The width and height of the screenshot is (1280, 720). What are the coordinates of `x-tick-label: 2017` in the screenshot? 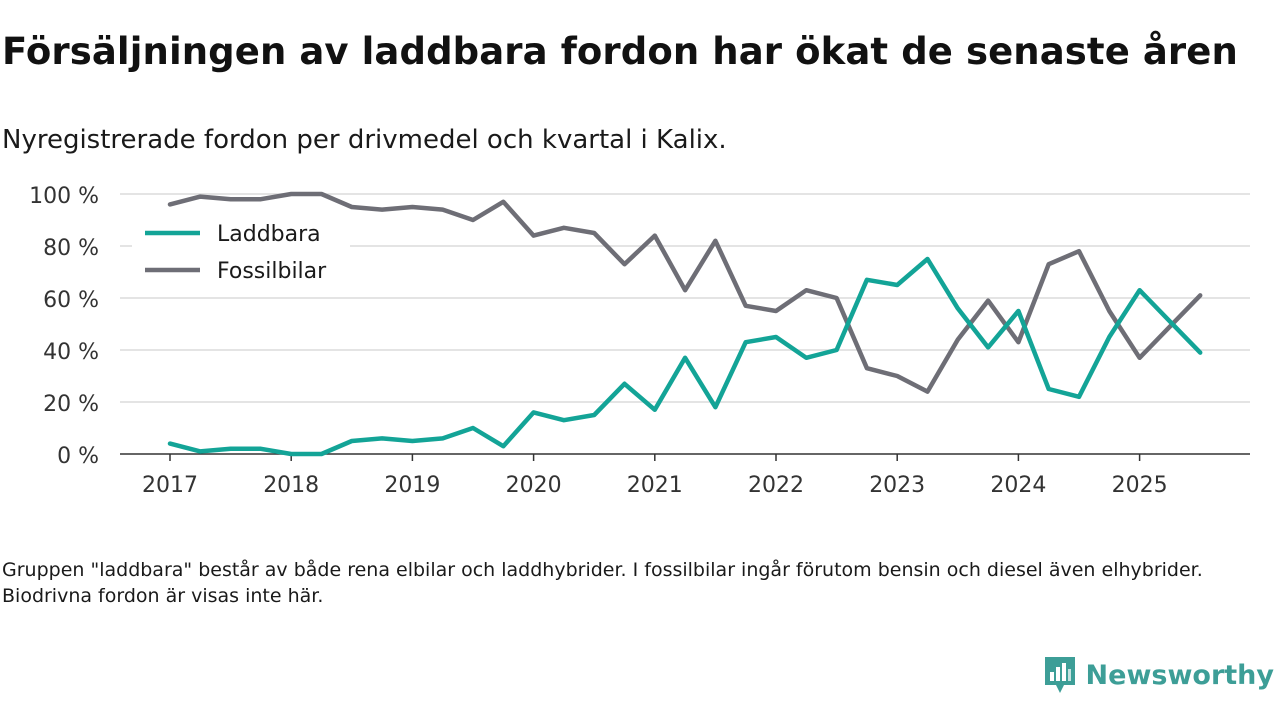 It's located at (170, 485).